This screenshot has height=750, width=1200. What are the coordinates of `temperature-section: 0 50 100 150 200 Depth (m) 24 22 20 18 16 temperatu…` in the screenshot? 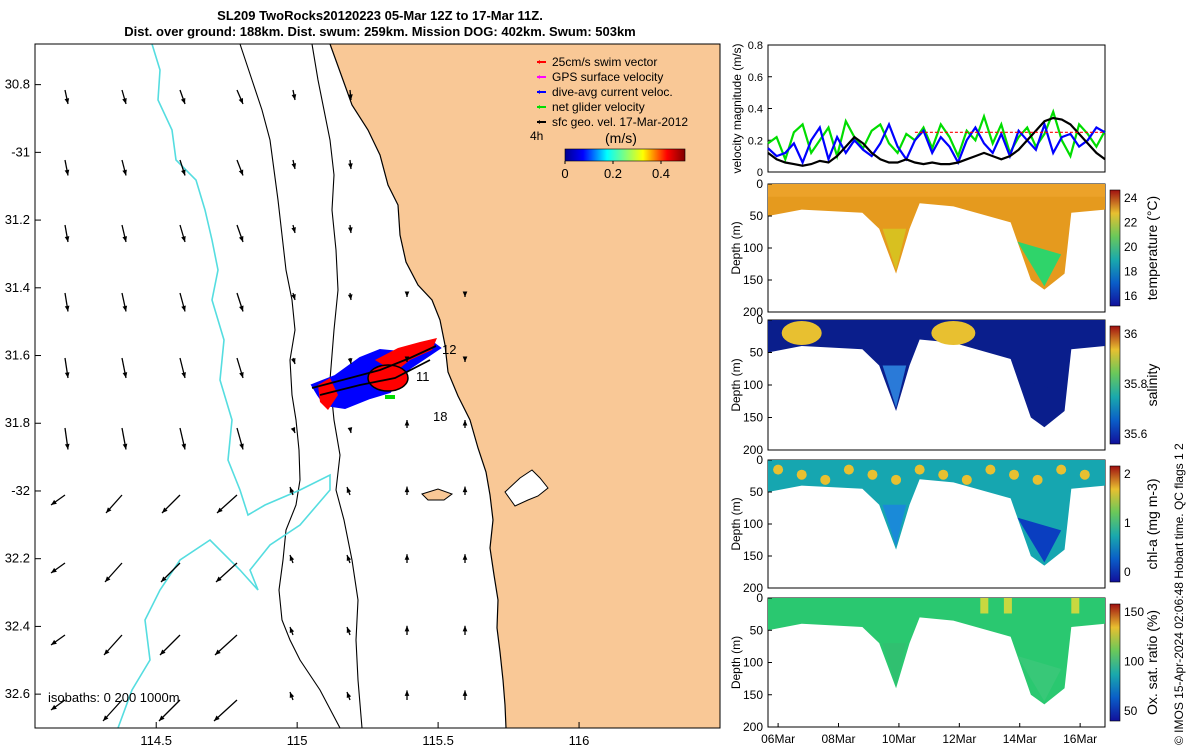 It's located at (944, 248).